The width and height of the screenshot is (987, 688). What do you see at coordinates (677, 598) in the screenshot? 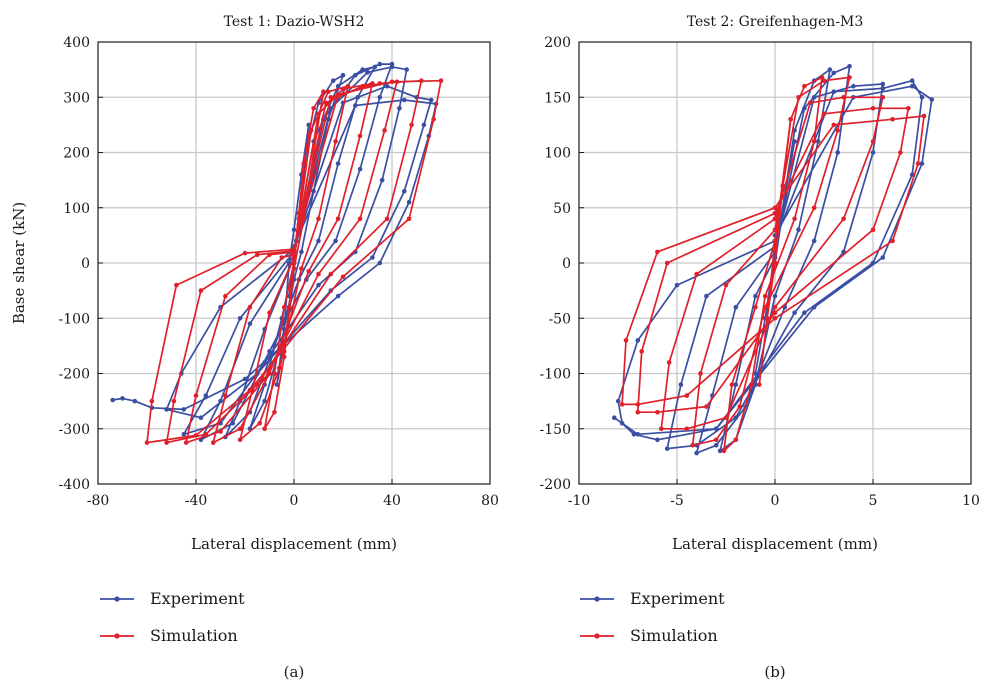
I see `legend-label: Experiment` at bounding box center [677, 598].